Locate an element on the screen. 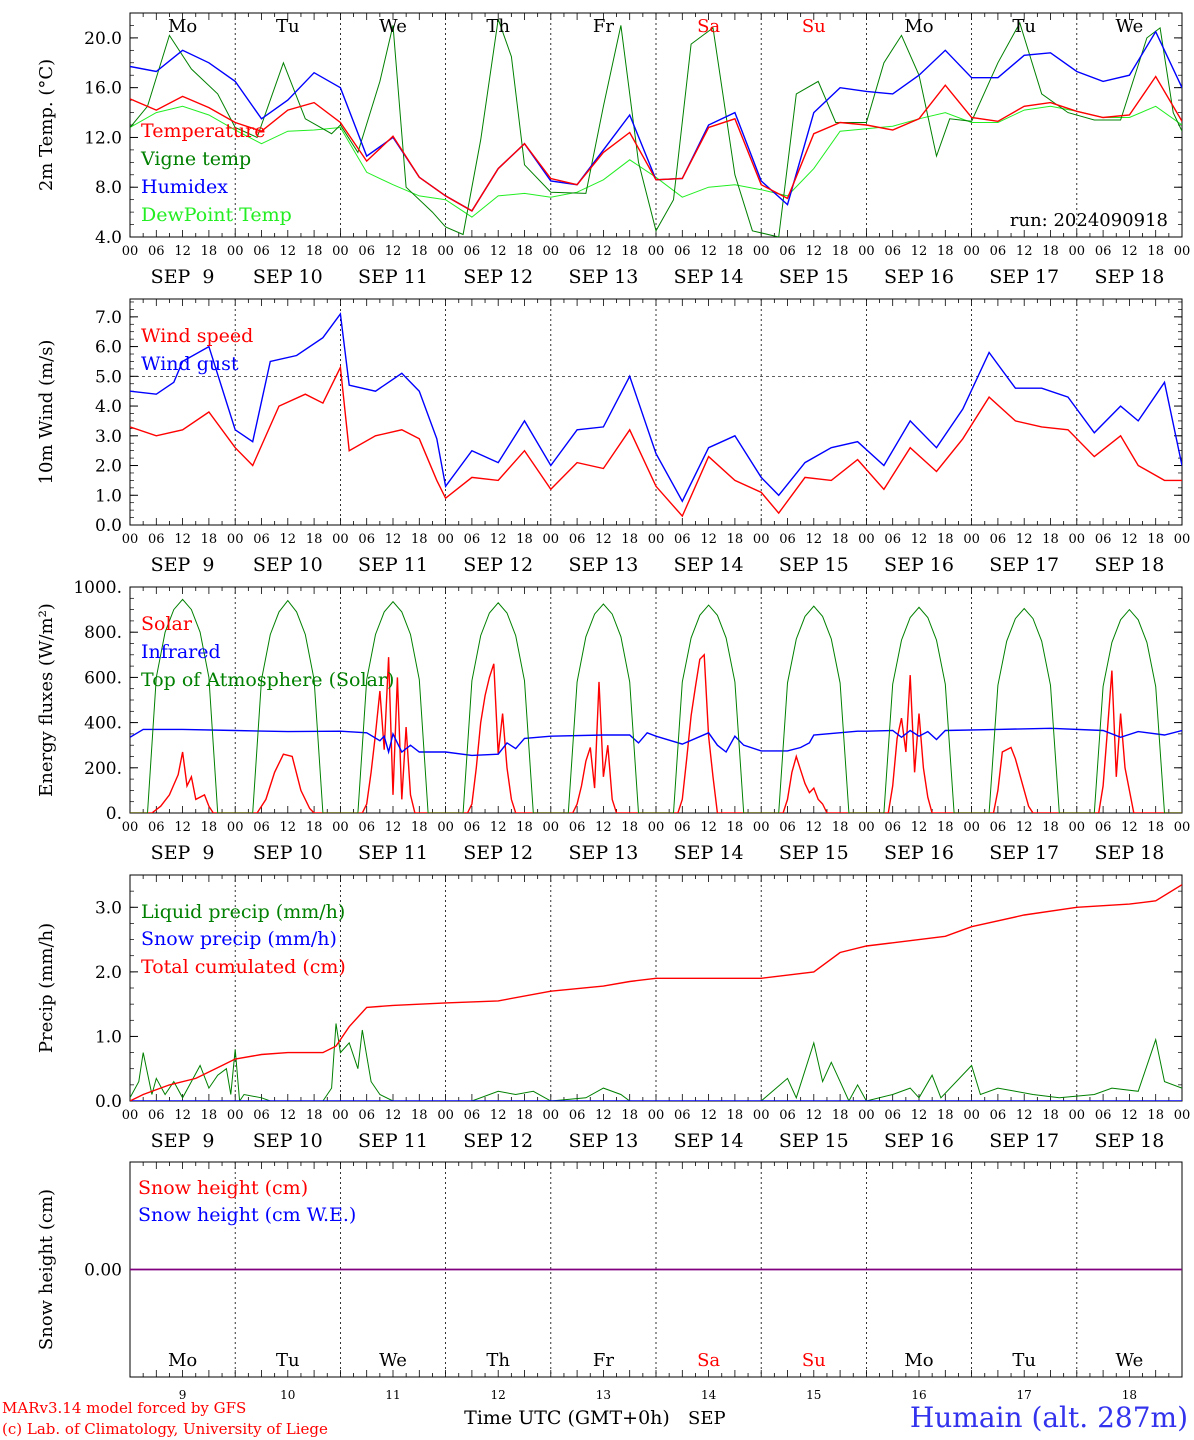 This screenshot has height=1440, width=1194. y-axis-label: 2m Temp. (°C) is located at coordinates (46, 125).